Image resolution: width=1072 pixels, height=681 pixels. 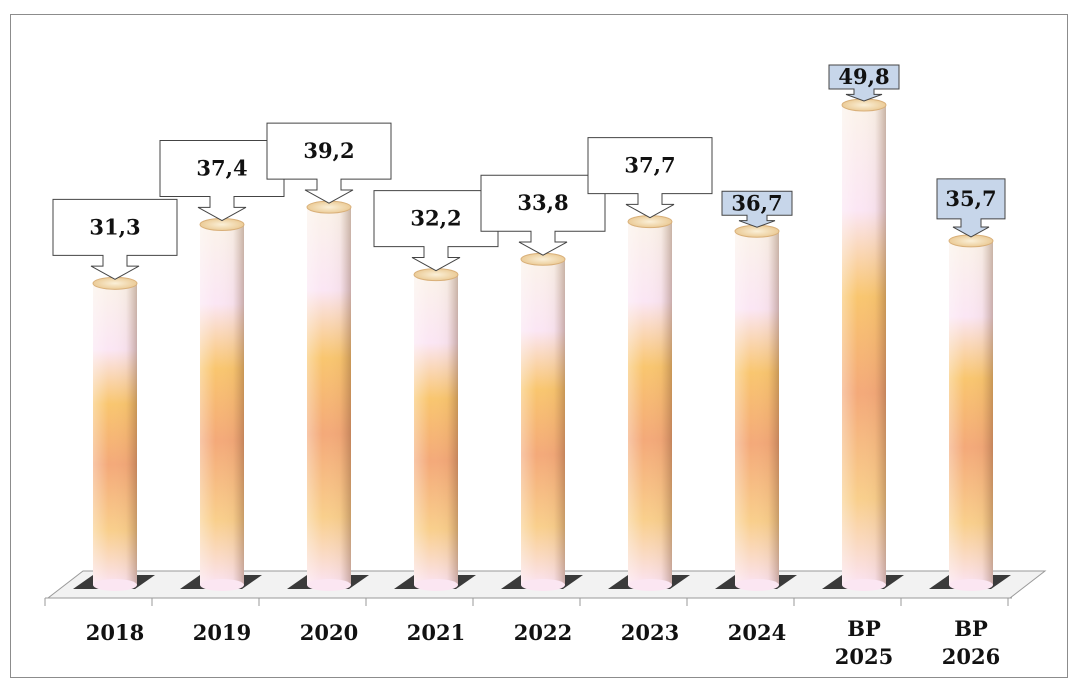 I want to click on x-axis: 2018 2019 2020 2021 2022 2023 2024 BP 2025 BP 2026, so click(x=543, y=642).